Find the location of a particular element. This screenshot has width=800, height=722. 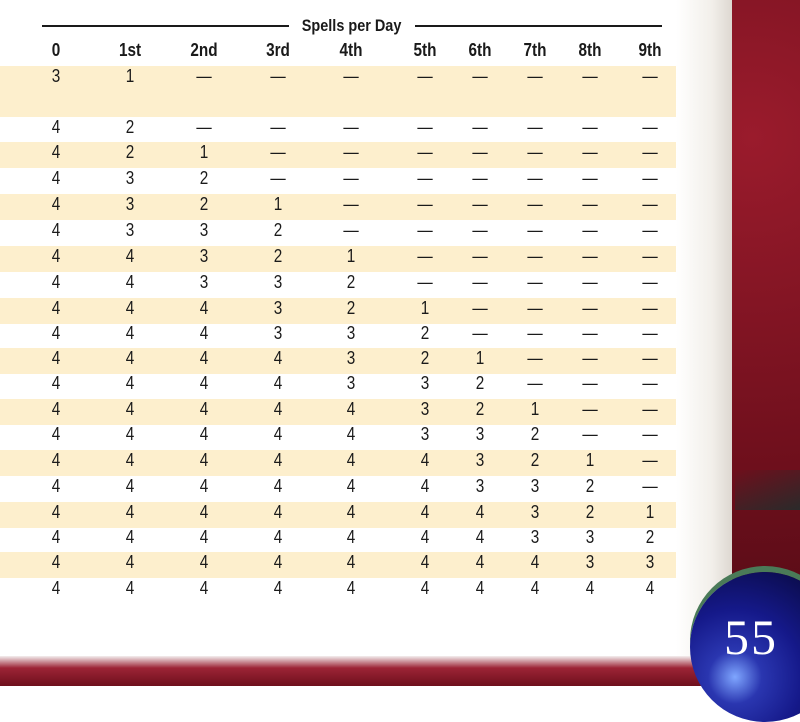

table-row: 4 2 — — — — — — — — is located at coordinates (338, 130).